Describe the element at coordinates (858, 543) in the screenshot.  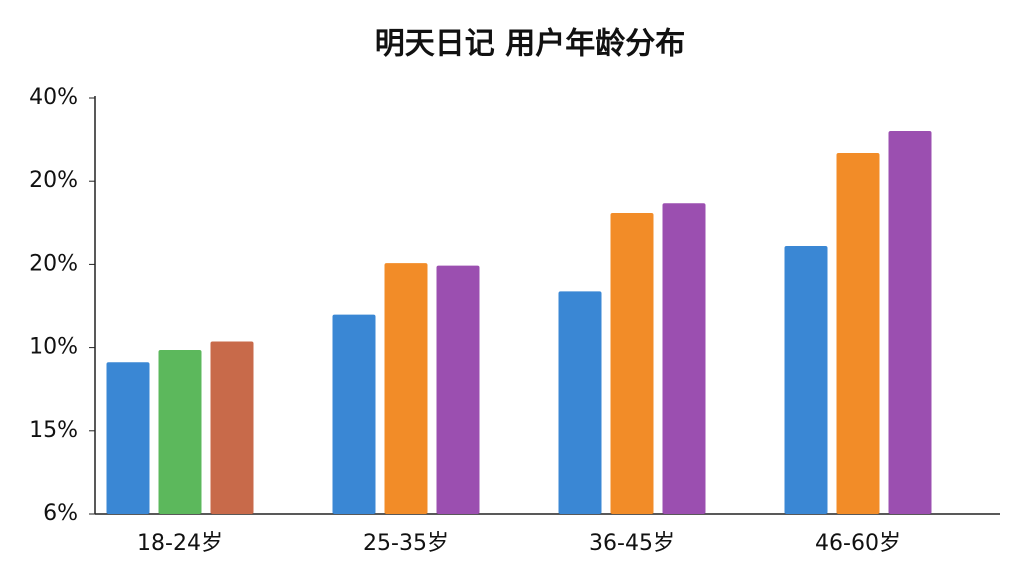
I see `x-tick-label: 46-60岁` at that location.